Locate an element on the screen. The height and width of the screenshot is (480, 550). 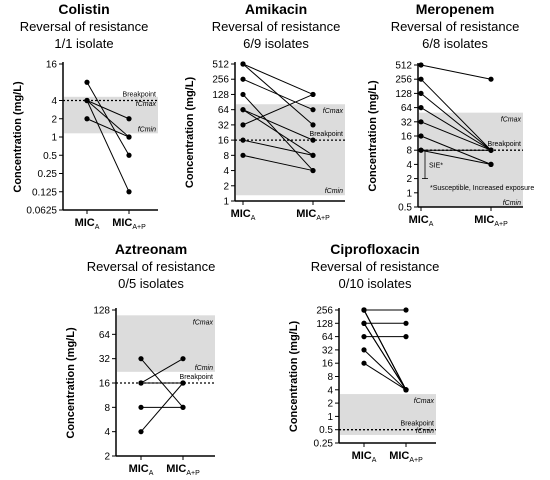
concentration-band is located at coordinates (166, 343).